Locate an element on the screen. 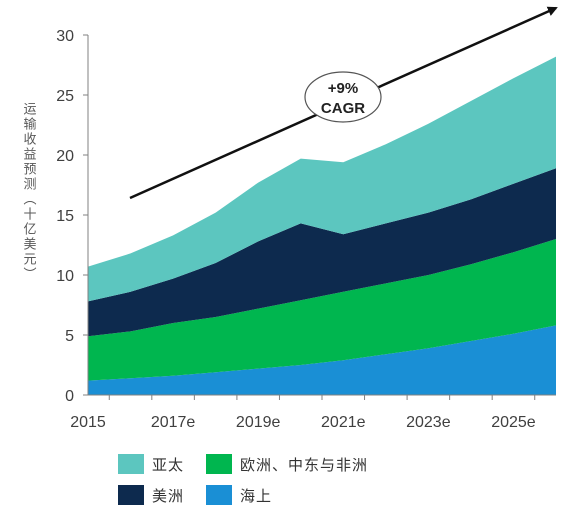 Image resolution: width=584 pixels, height=516 pixels. legend-swatch-亚太 is located at coordinates (131, 464).